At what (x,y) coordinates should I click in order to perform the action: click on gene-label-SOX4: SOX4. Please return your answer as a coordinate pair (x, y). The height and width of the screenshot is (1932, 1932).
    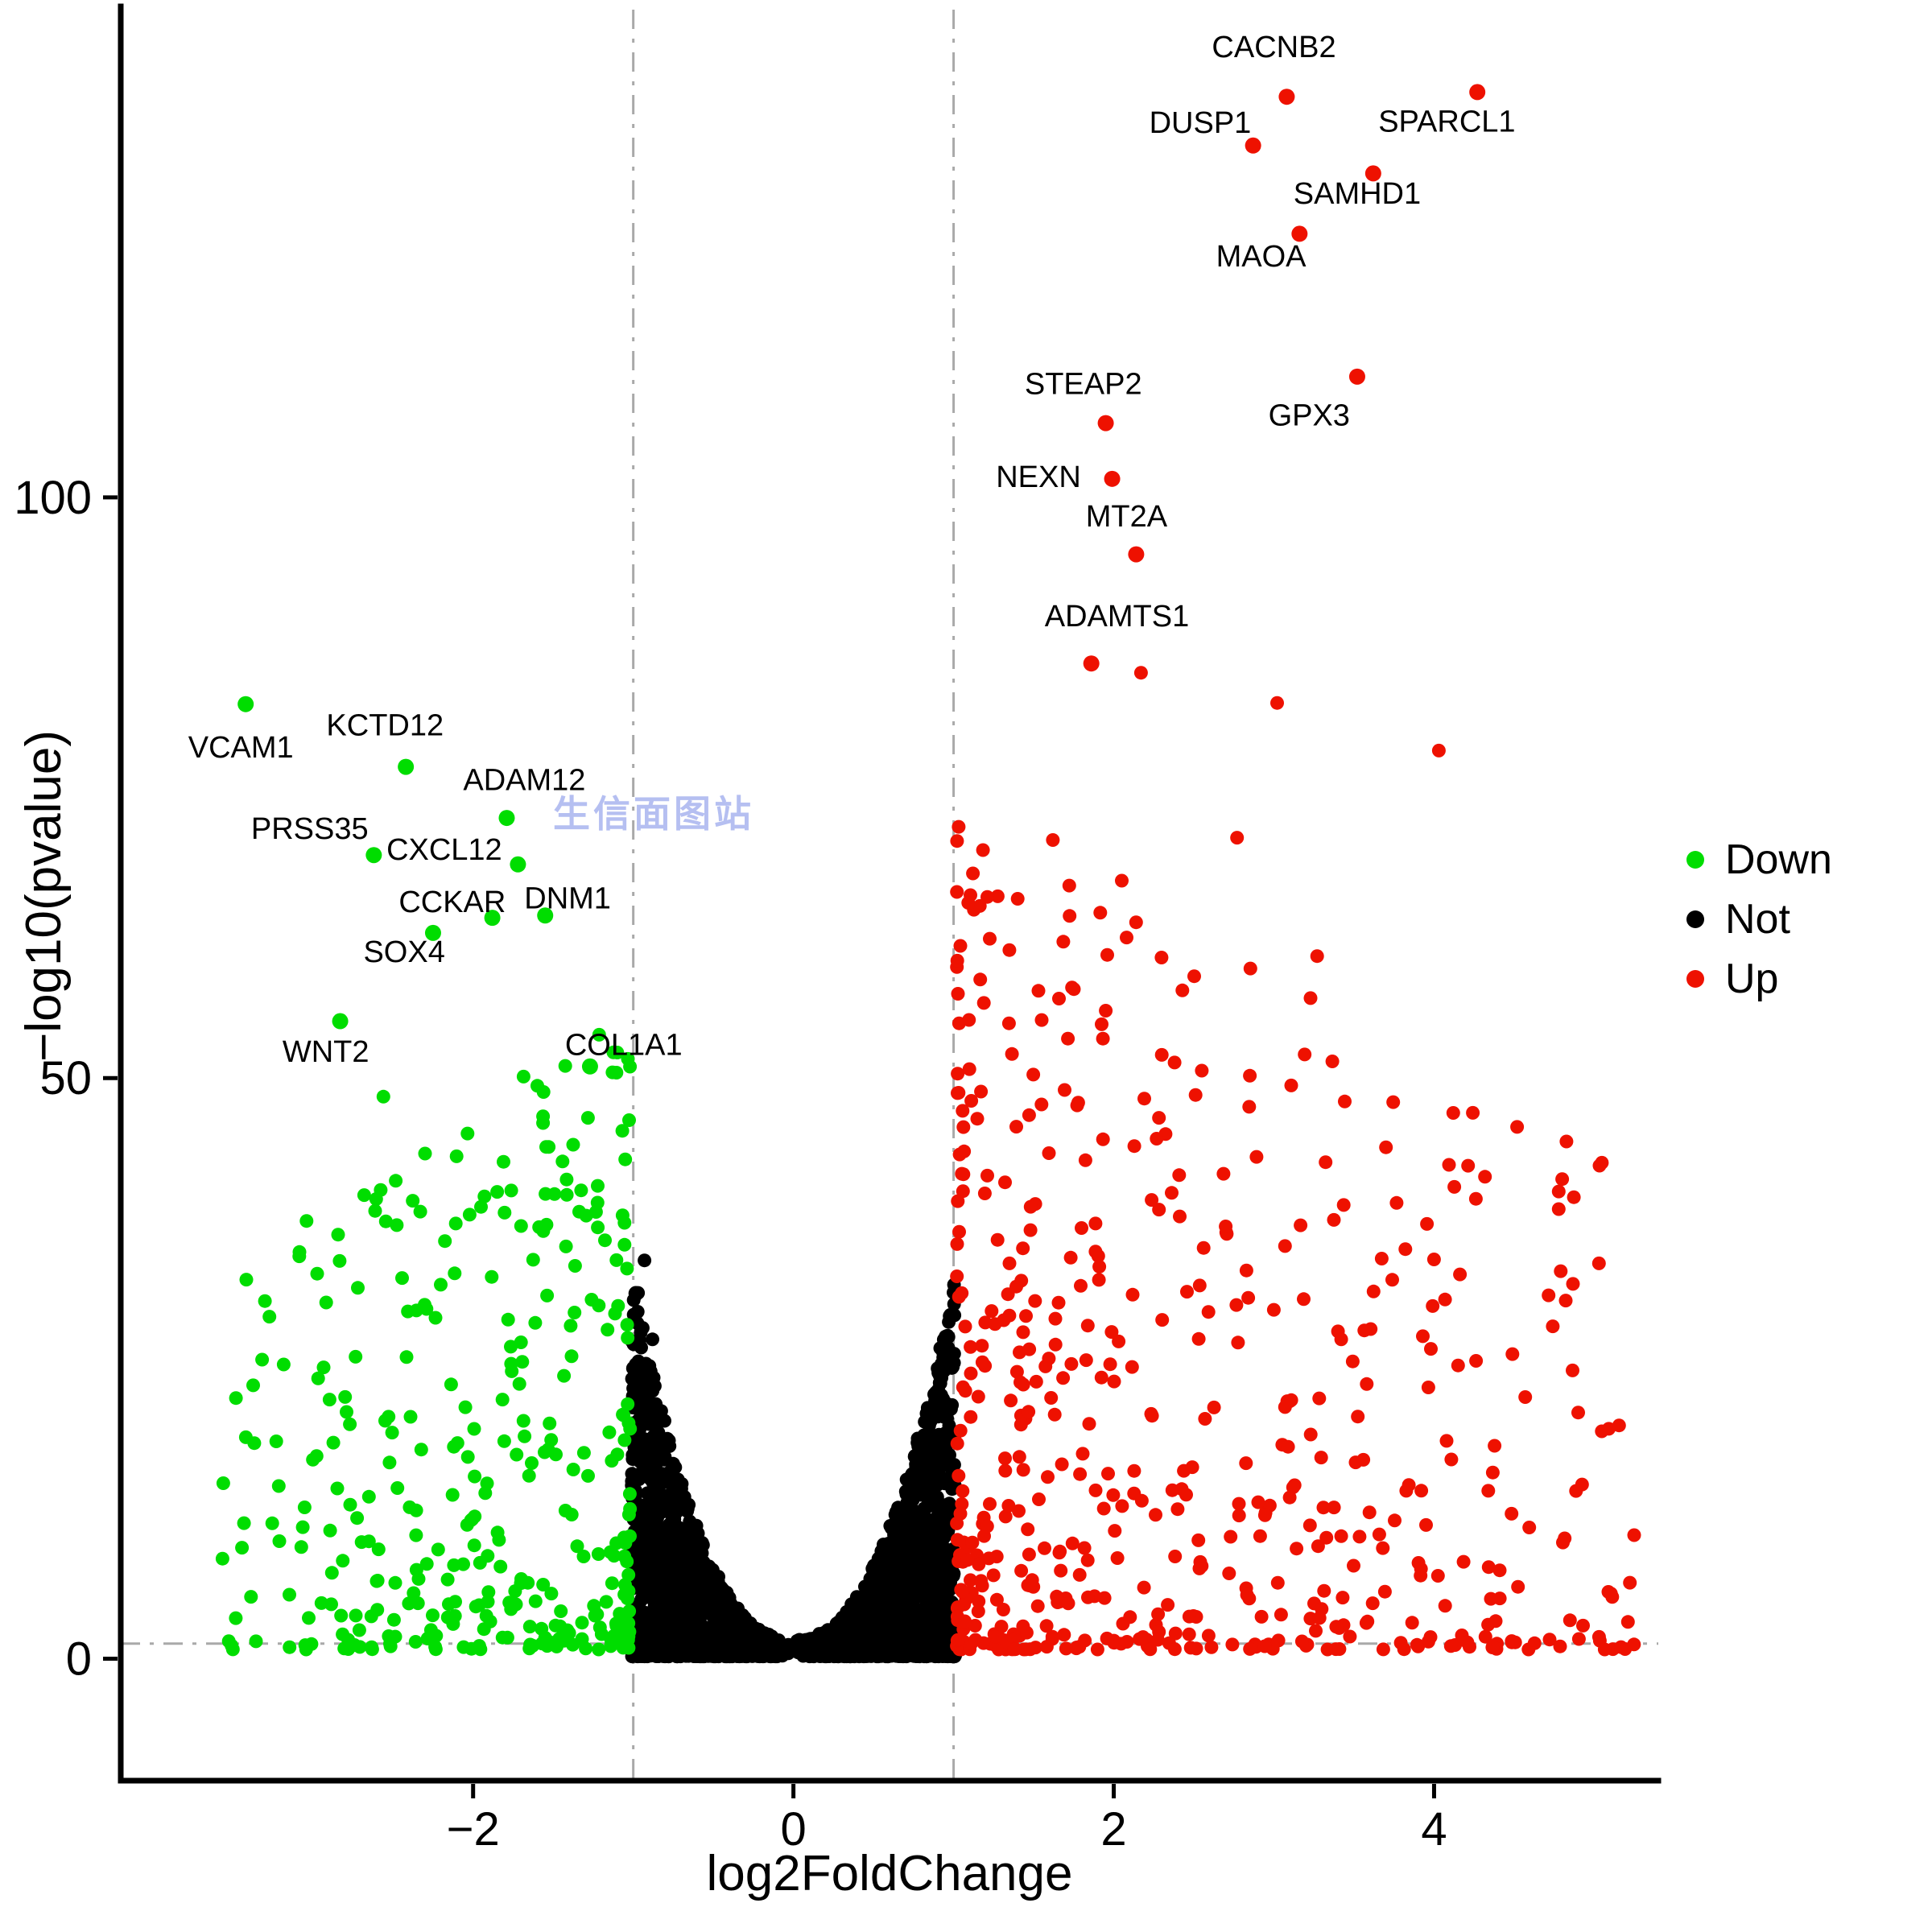
    Looking at the image, I should click on (403, 952).